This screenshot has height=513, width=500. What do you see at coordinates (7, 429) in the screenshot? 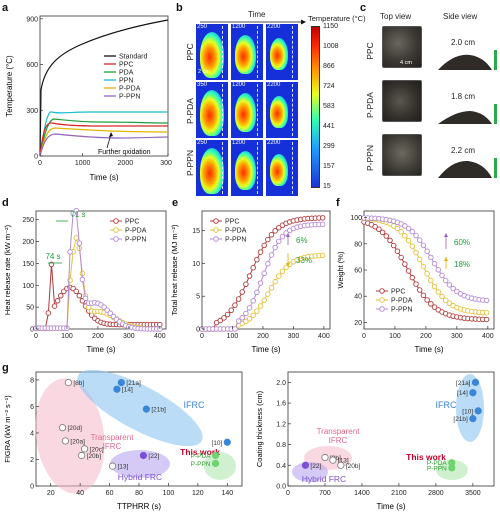
I see `g1-ylabel: FIGRA (kW m⁻² s⁻¹)` at bounding box center [7, 429].